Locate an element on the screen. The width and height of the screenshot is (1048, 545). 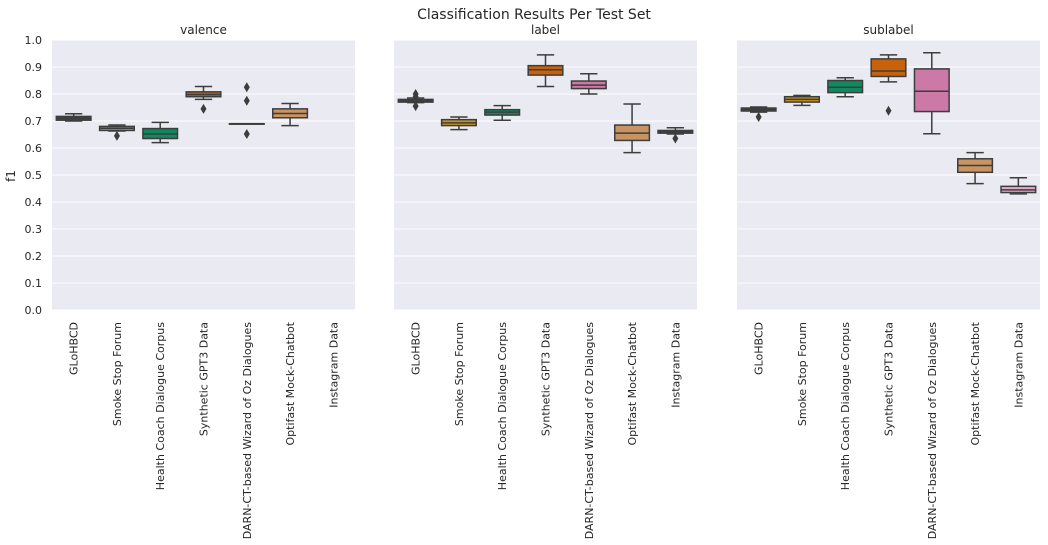
y-tick-label: 0.7 is located at coordinates (34, 121).